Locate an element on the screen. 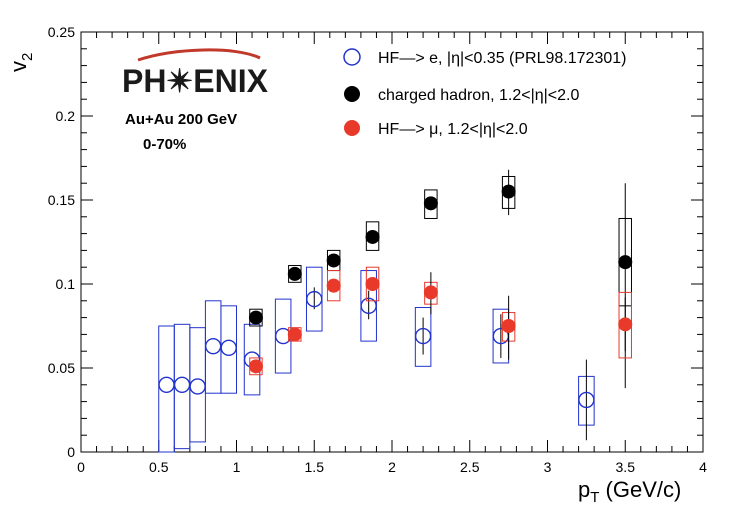  legend-label-hf-mu: HF—> μ, 1.2<|η|<2.0 is located at coordinates (453, 129).